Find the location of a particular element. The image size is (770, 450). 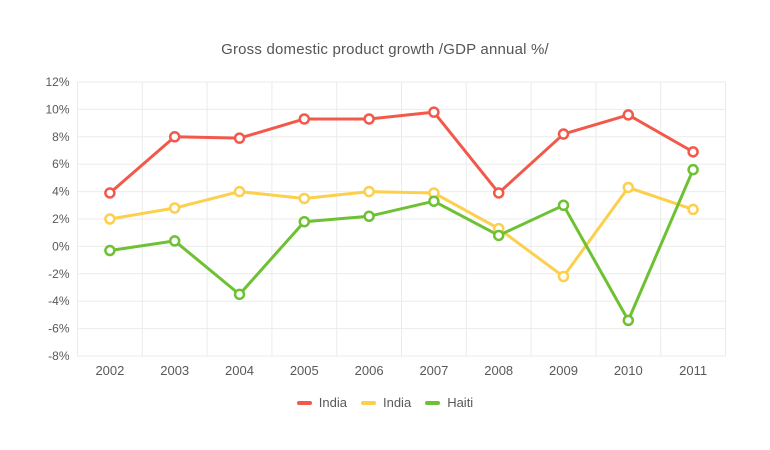

data-point-haiti-2006 is located at coordinates (369, 216).